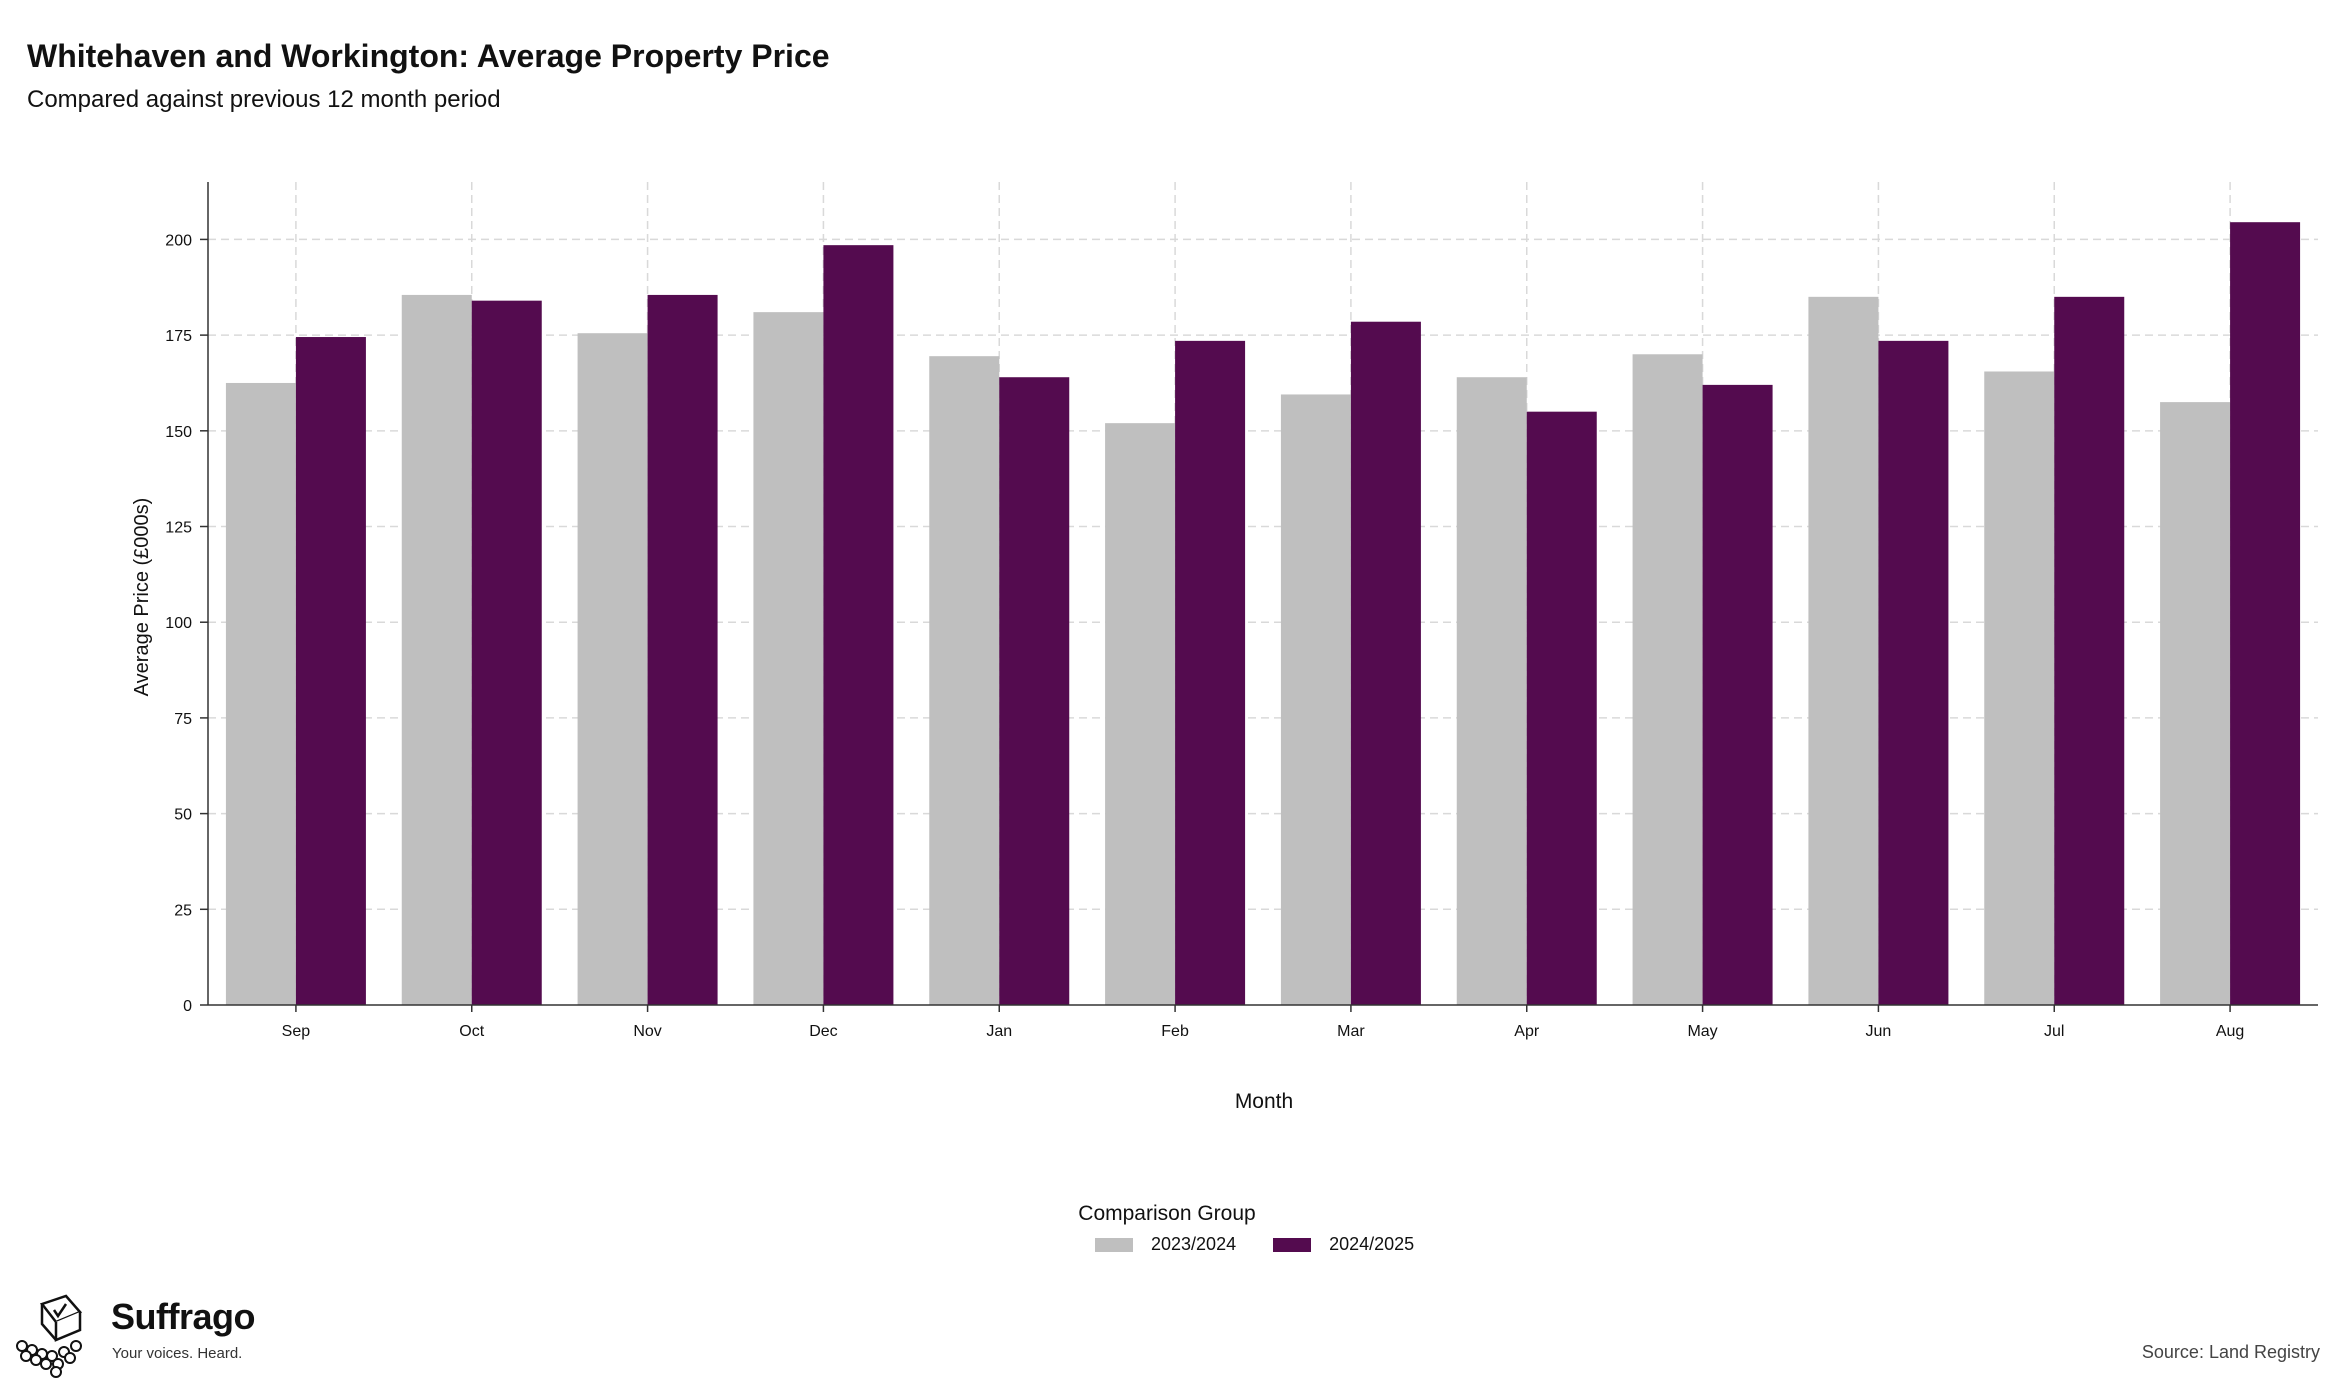 Image resolution: width=2334 pixels, height=1388 pixels. I want to click on brand-name: Suffrago, so click(183, 1316).